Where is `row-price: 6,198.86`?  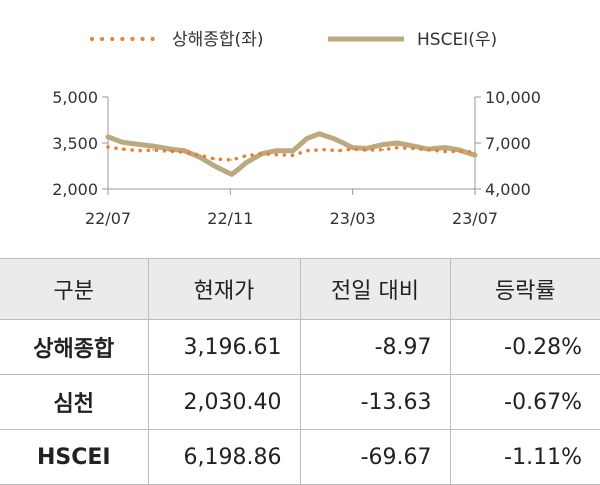
row-price: 6,198.86 is located at coordinates (223, 457).